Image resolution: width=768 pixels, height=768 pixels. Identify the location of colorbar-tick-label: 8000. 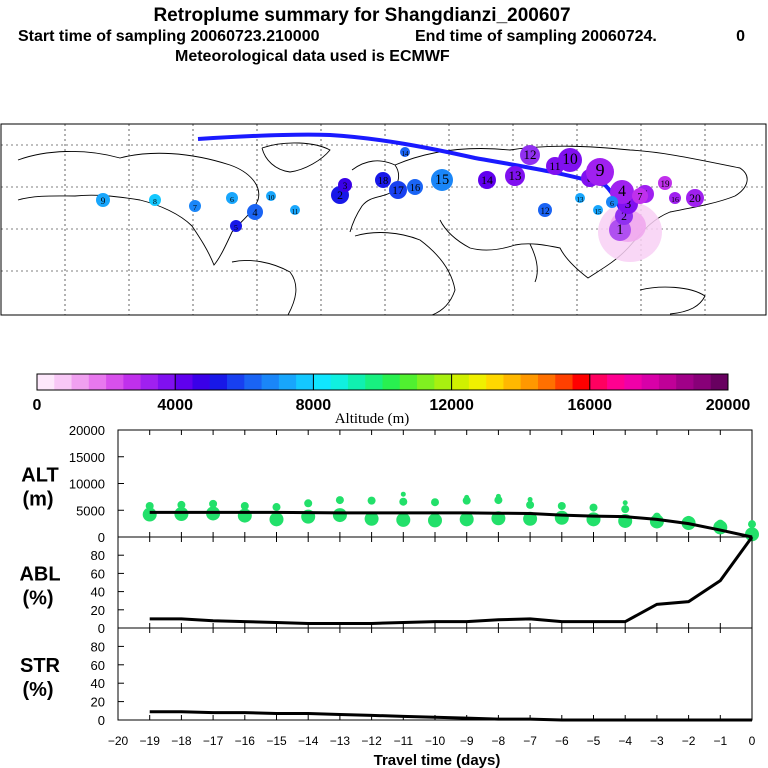
(314, 405).